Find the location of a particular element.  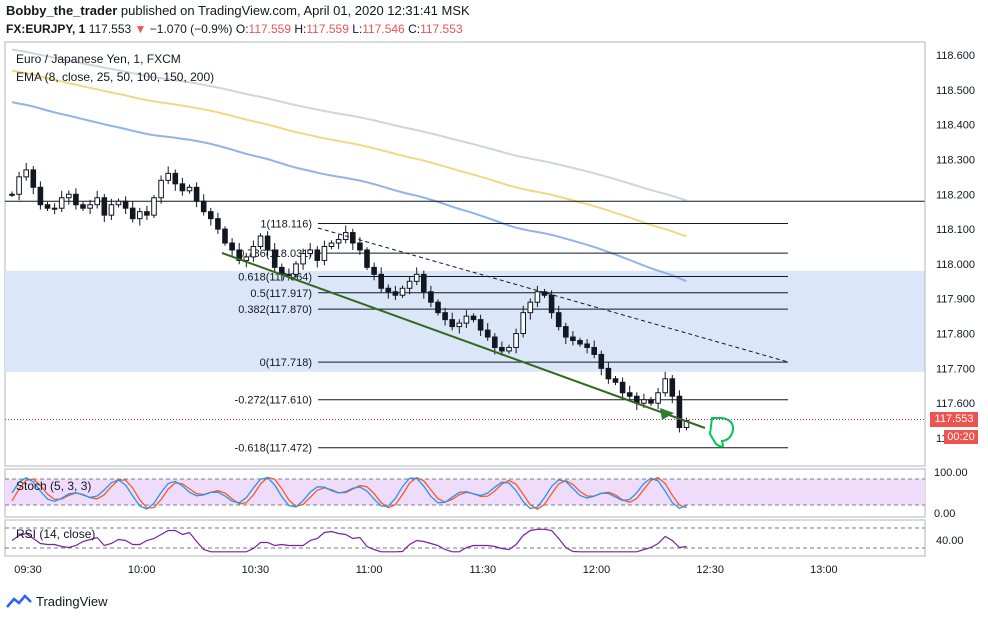

price-tick-label: 118.300 is located at coordinates (955, 160).